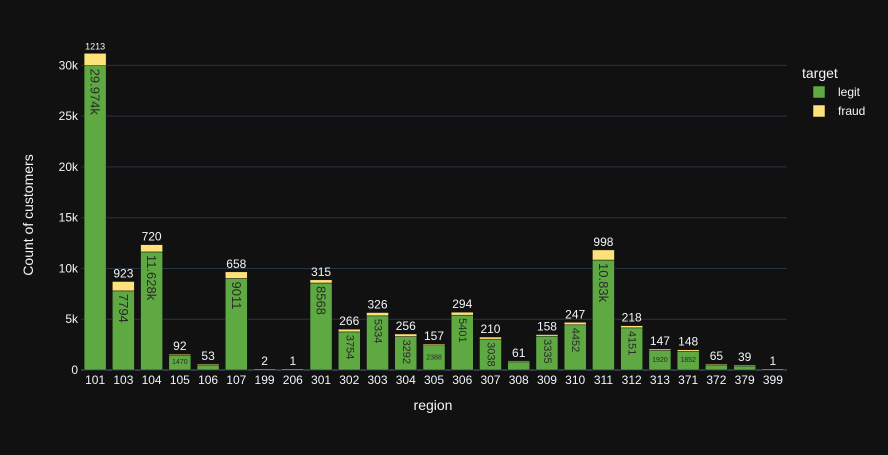  Describe the element at coordinates (519, 353) in the screenshot. I see `data-label-fraud-308: 61` at that location.